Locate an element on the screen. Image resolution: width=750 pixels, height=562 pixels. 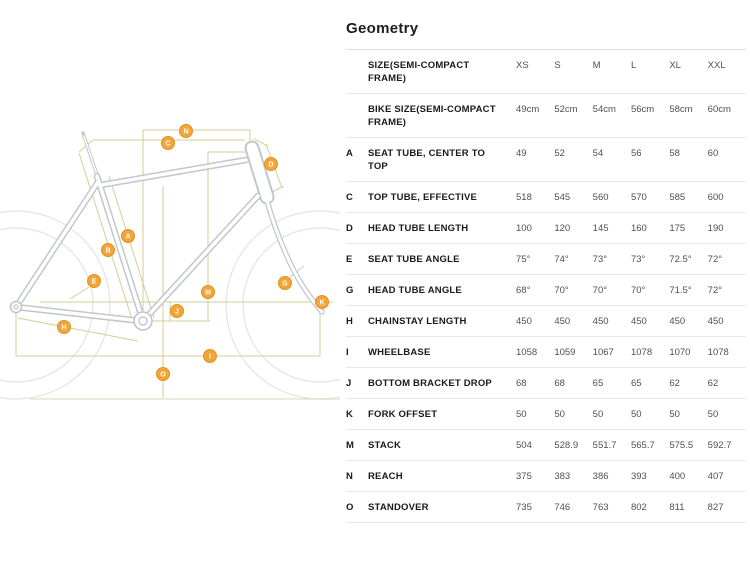
row-value: 763 is located at coordinates (600, 507).